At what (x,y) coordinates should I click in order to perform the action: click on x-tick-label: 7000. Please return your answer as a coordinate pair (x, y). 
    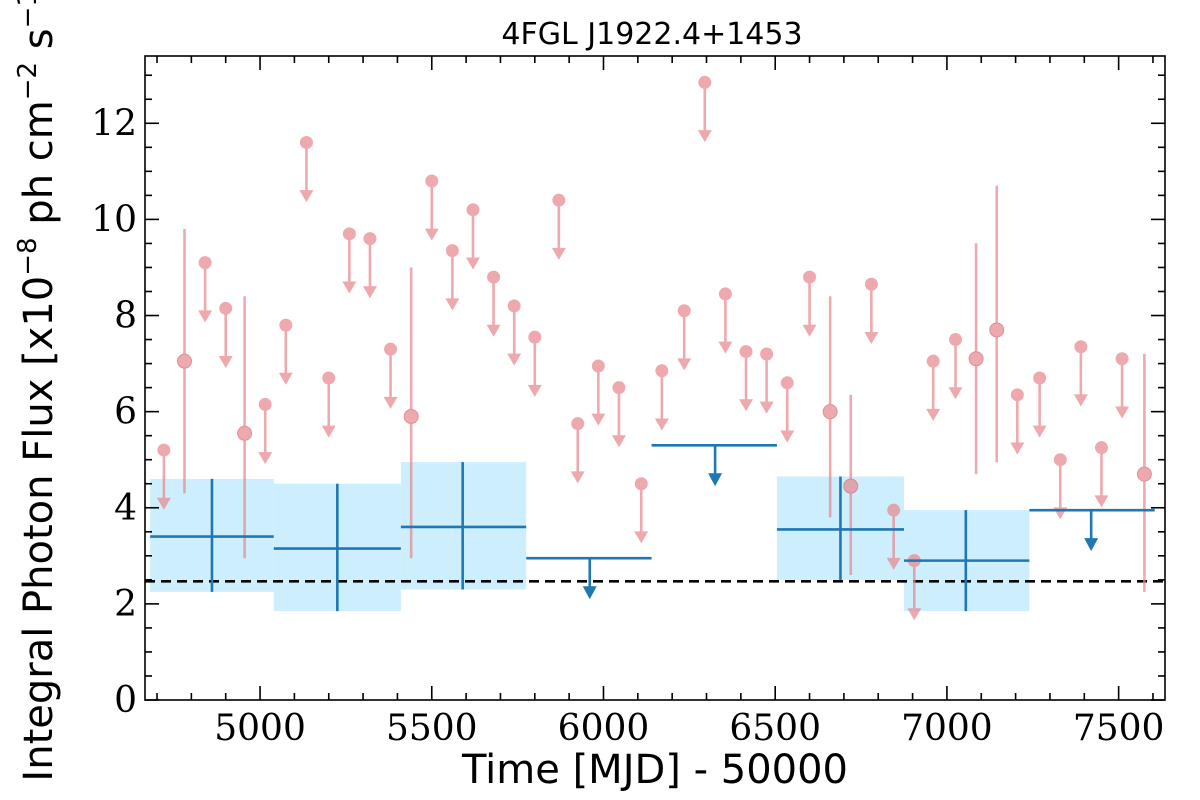
    Looking at the image, I should click on (947, 728).